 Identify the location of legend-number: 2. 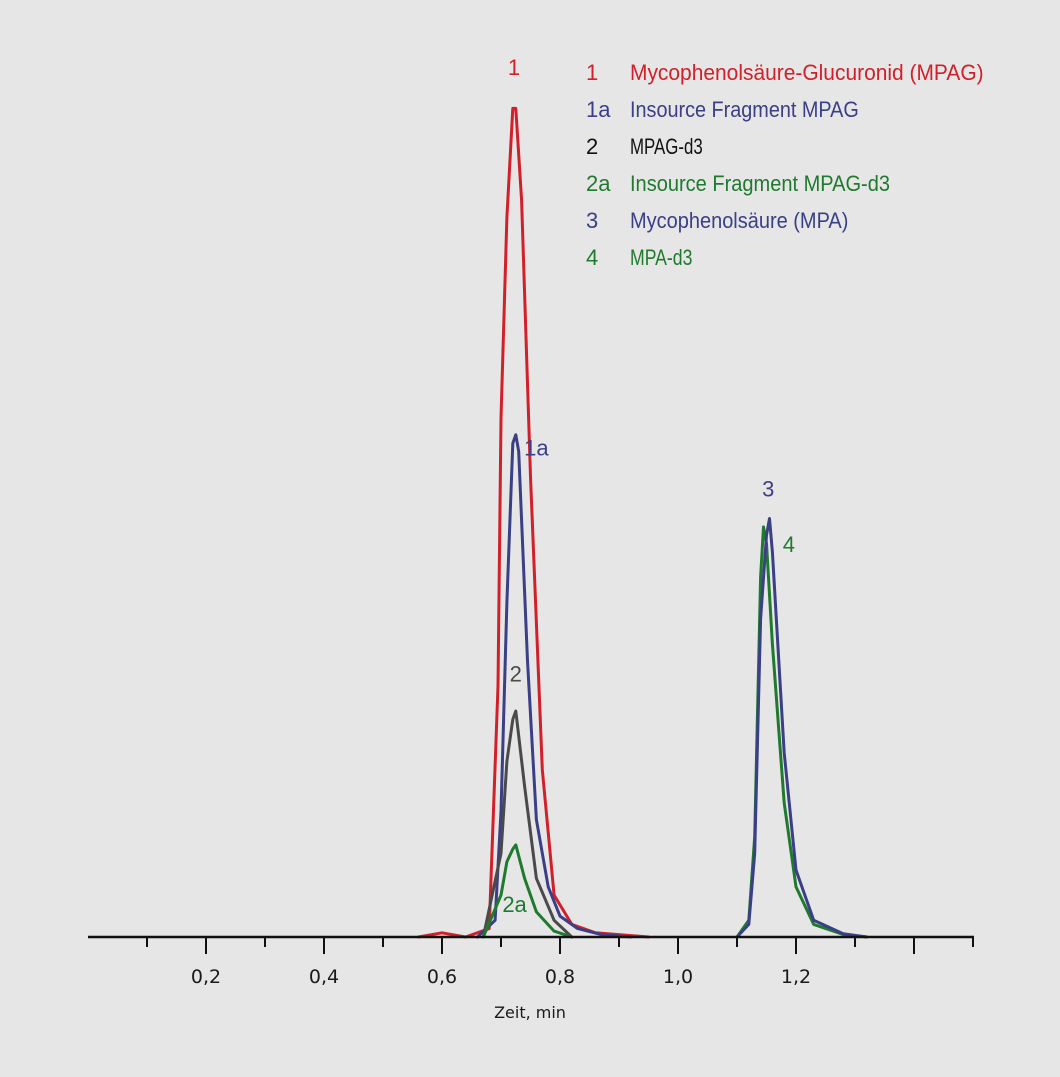
(592, 146).